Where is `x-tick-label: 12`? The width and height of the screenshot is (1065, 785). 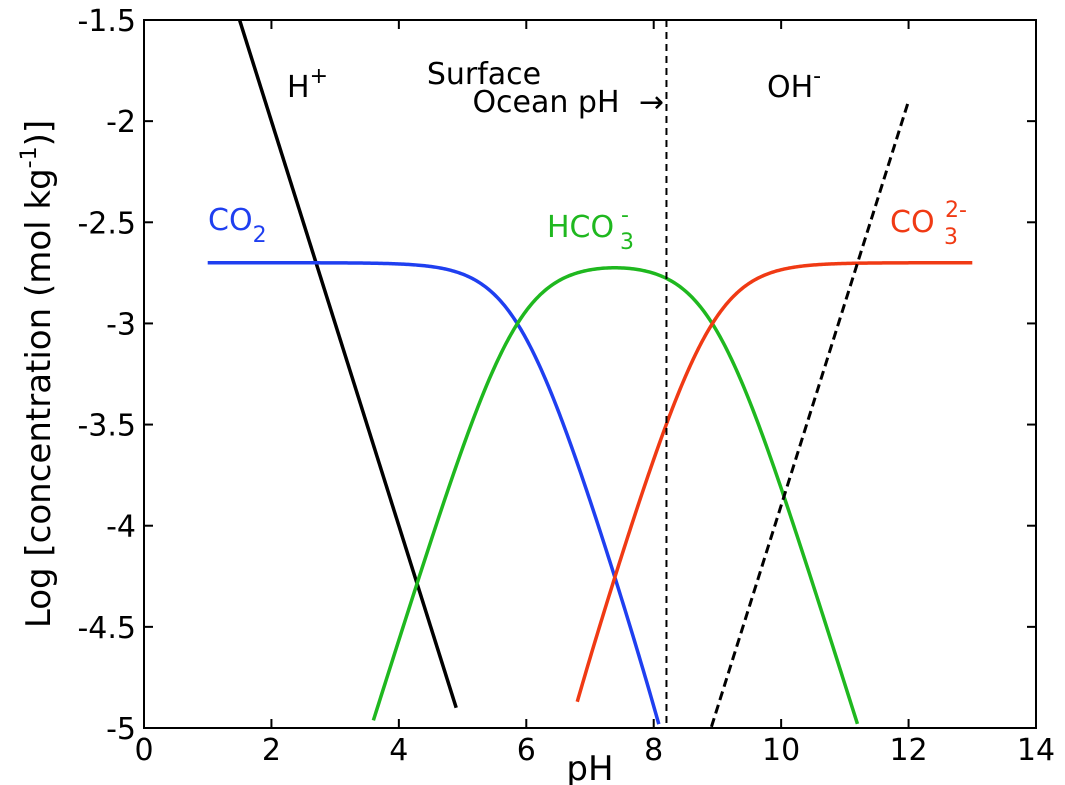
x-tick-label: 12 is located at coordinates (908, 750).